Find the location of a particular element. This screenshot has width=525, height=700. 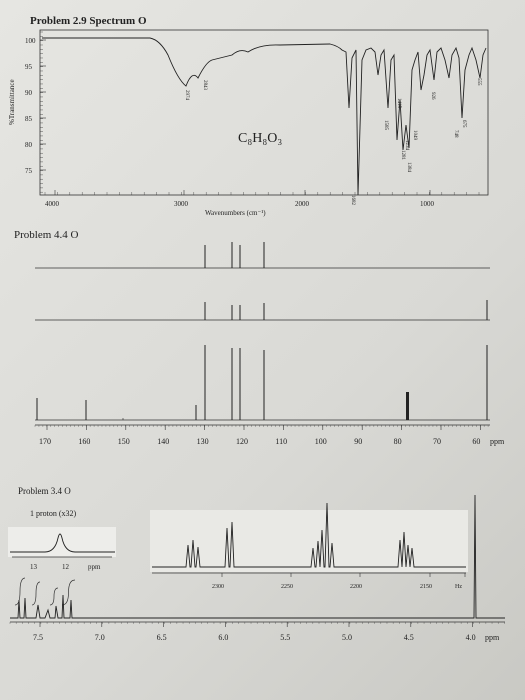

ir-peak-label: 1049 is located at coordinates (414, 135).